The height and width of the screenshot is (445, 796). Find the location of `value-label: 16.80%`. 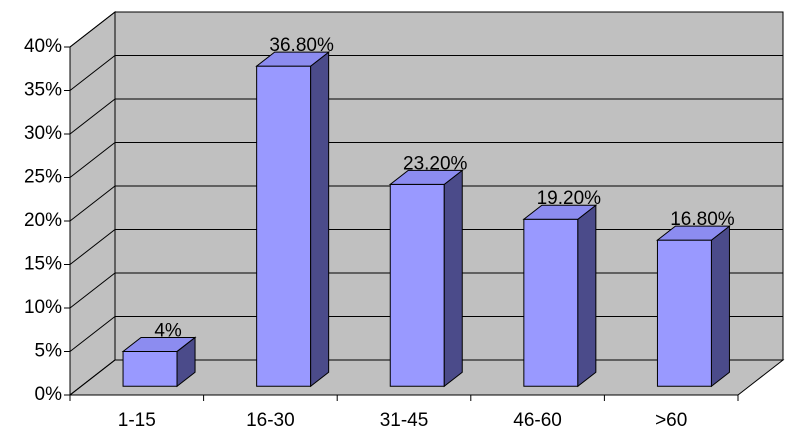

value-label: 16.80% is located at coordinates (702, 219).